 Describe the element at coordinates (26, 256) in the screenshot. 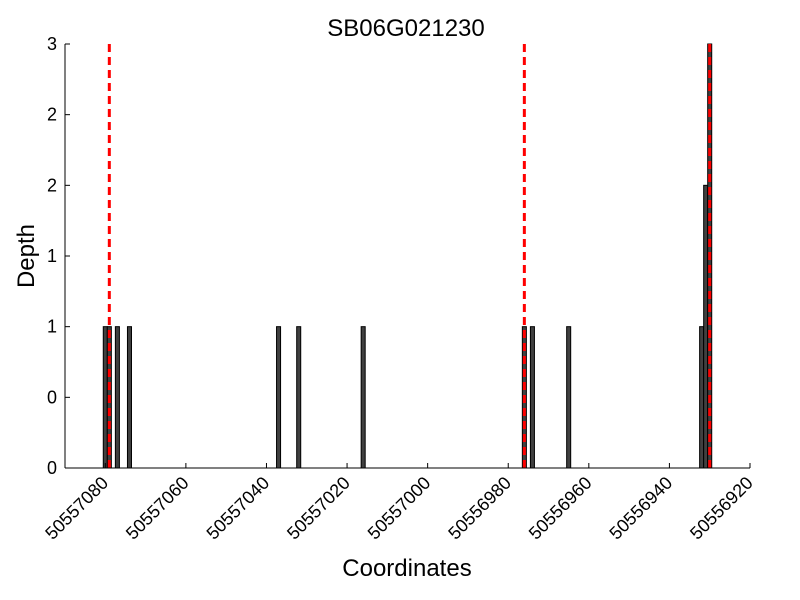

I see `y-axis-label: Depth` at that location.